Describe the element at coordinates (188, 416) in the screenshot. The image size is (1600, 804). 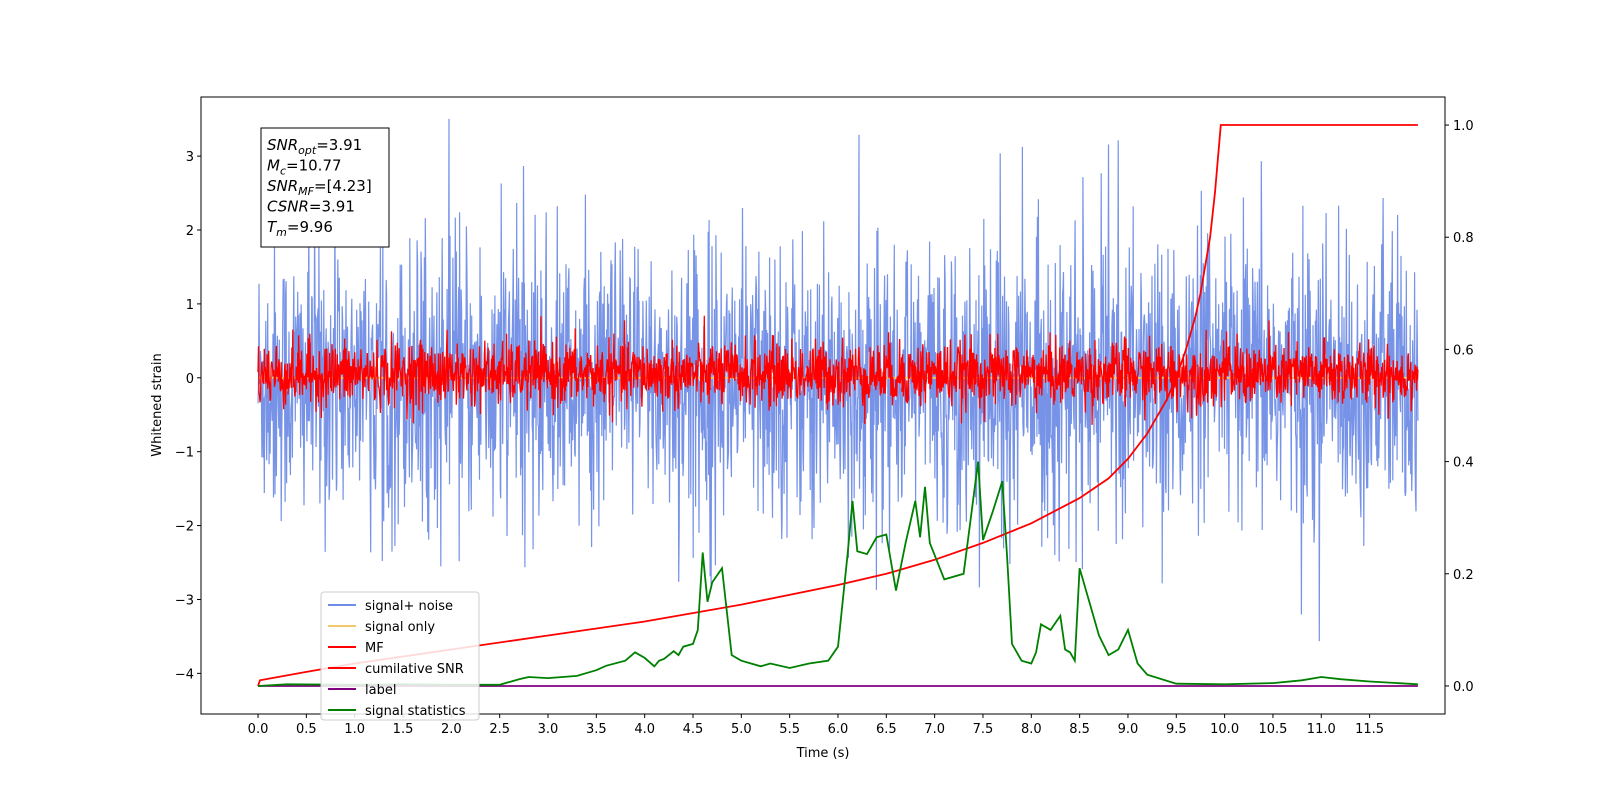
I see `y-axis-left: 3 2 1 0 −1 −2 −3 −4` at that location.